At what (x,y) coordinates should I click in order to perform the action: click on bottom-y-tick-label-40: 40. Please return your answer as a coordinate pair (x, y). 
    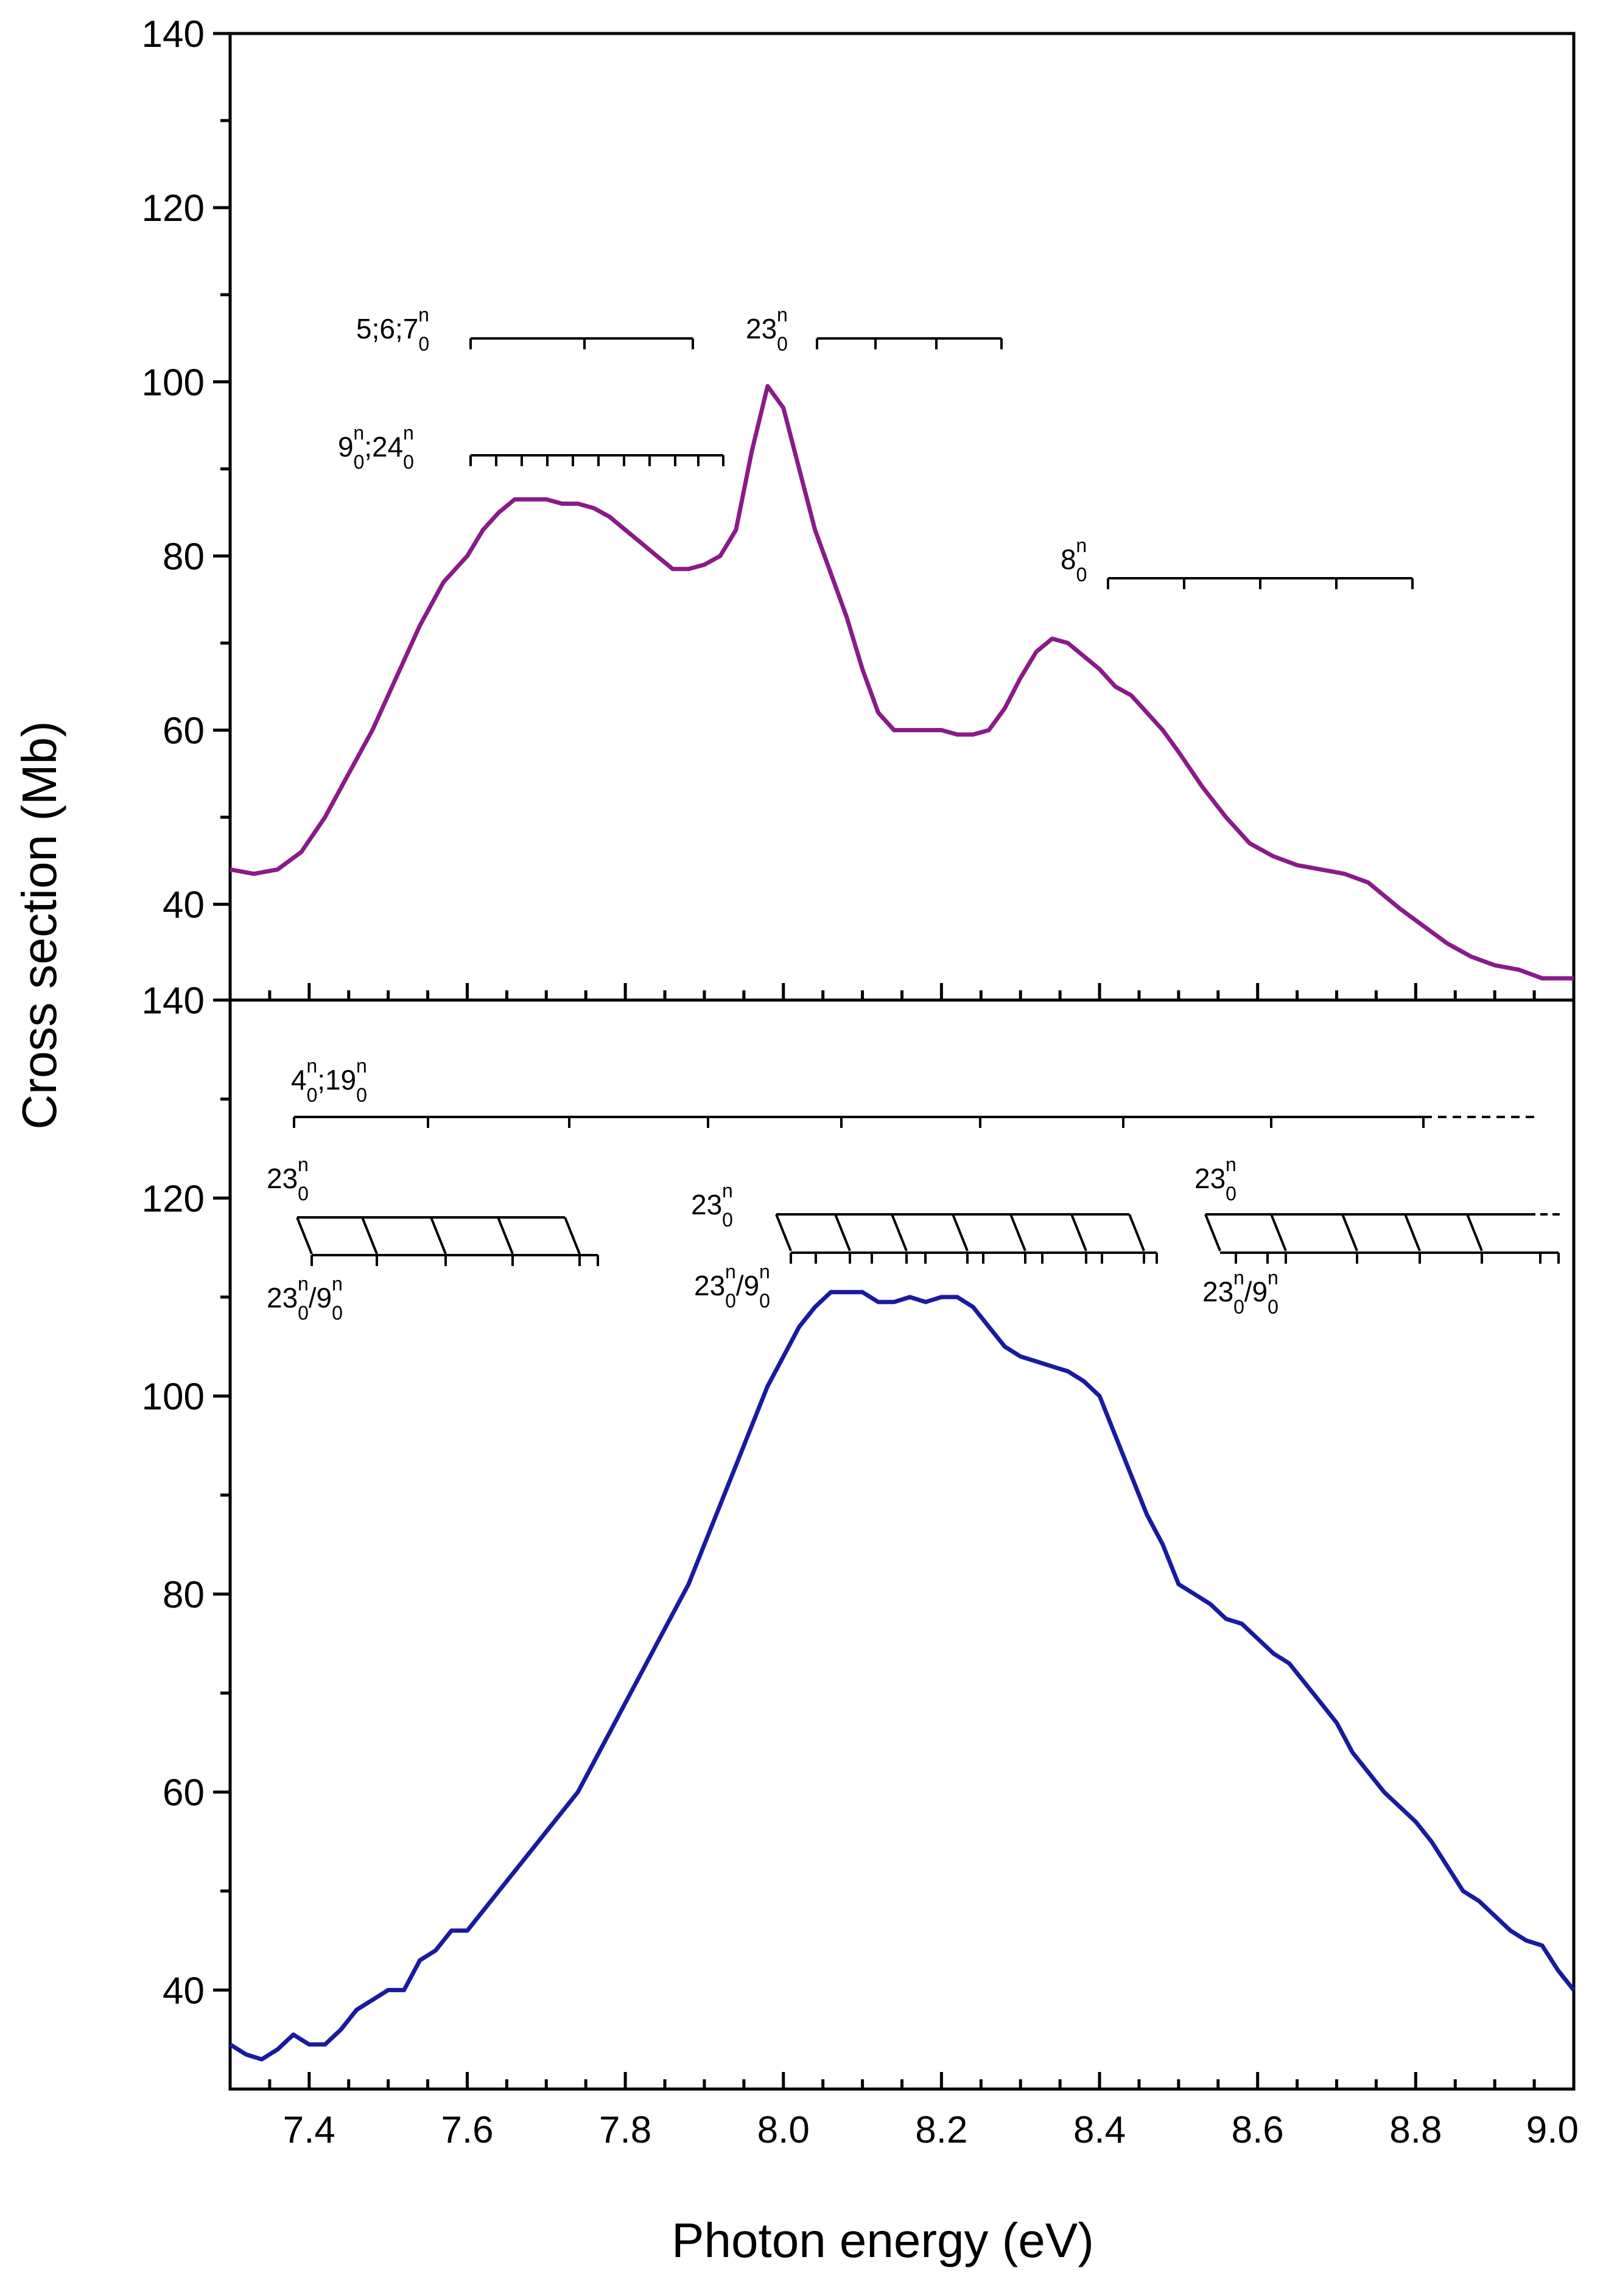
    Looking at the image, I should click on (184, 1991).